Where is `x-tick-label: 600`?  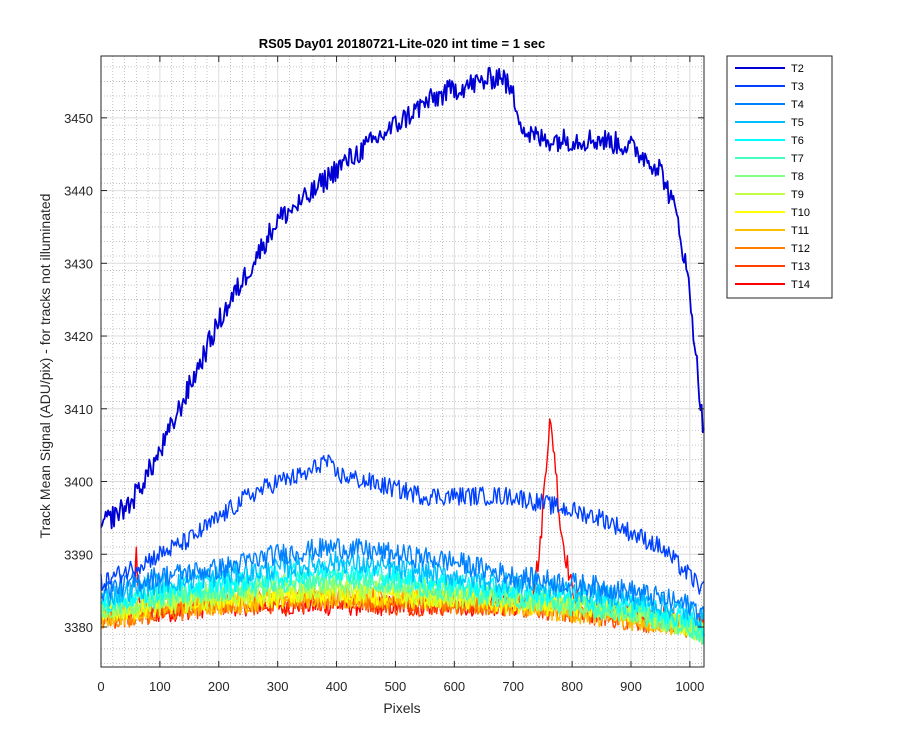
x-tick-label: 600 is located at coordinates (454, 686).